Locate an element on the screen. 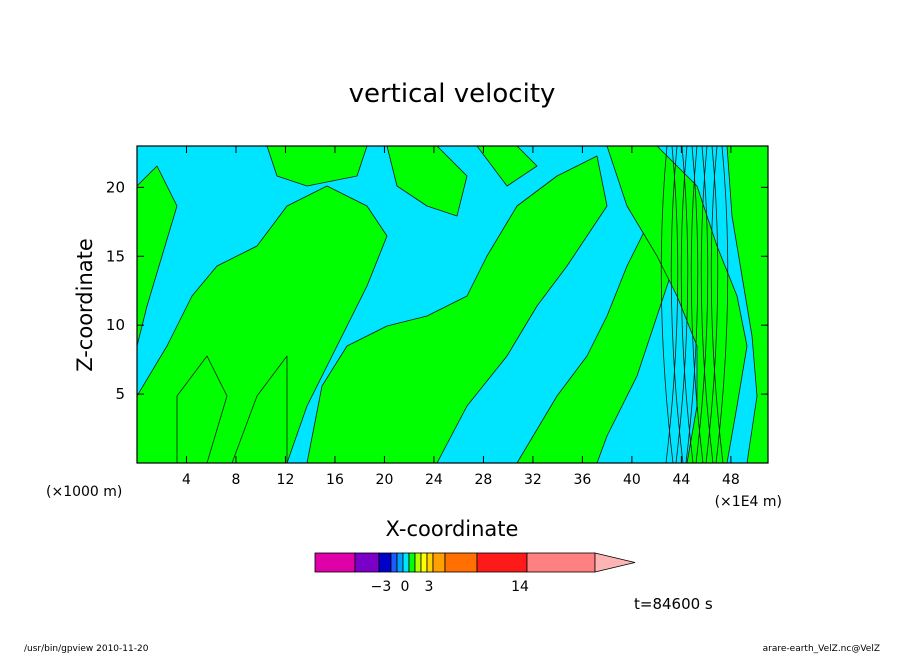 The width and height of the screenshot is (904, 654). colorbar-label-1: −3 is located at coordinates (381, 587).